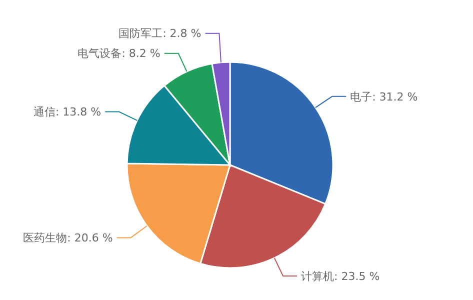 This screenshot has width=473, height=300. I want to click on slice-label: 计算机: 23.5 %, so click(340, 276).